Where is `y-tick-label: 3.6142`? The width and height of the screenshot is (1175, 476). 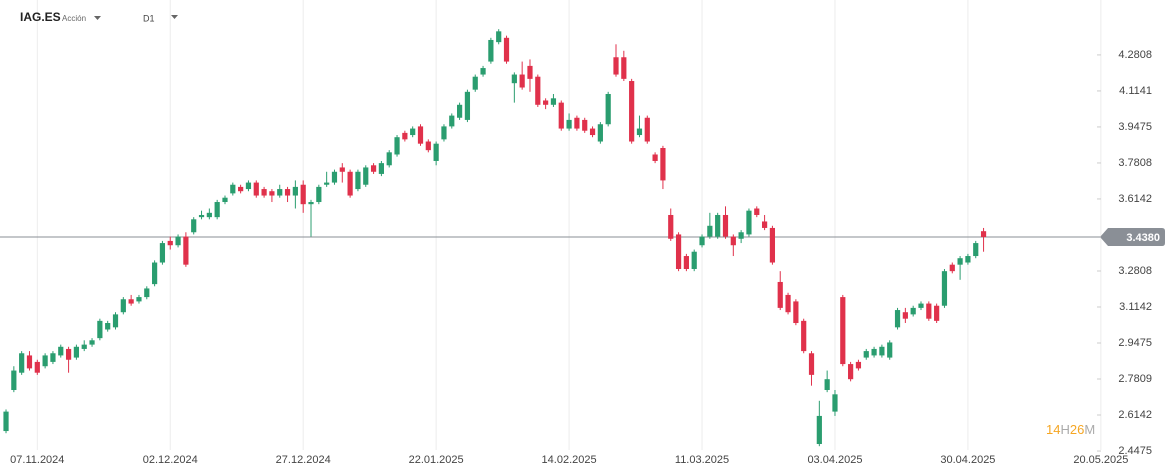
y-tick-label: 3.6142 is located at coordinates (1135, 199).